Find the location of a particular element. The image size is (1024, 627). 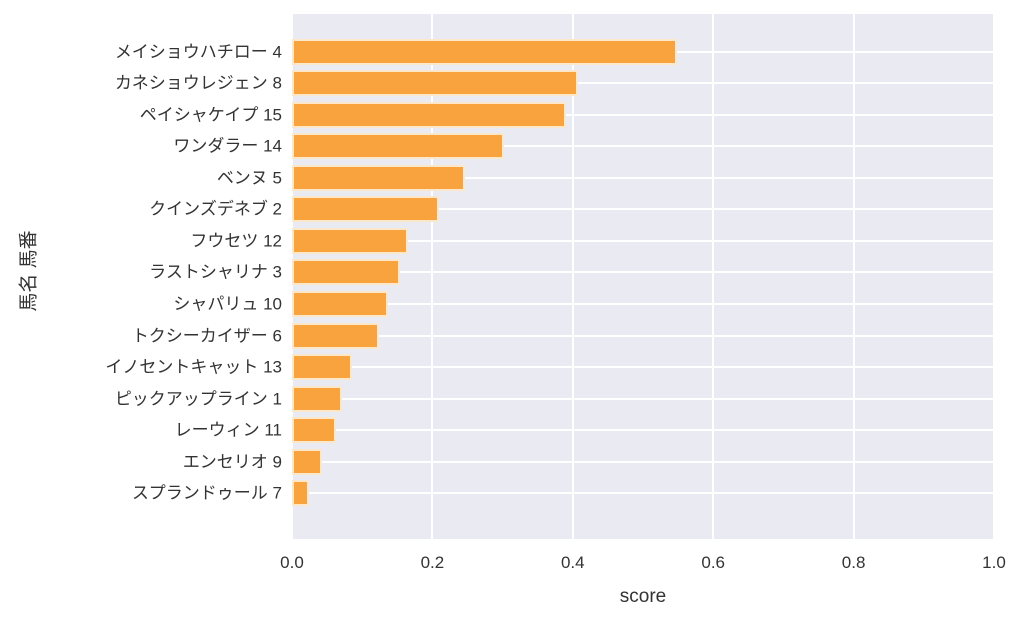

category-label: ラストシャリナ 3 is located at coordinates (215, 272).